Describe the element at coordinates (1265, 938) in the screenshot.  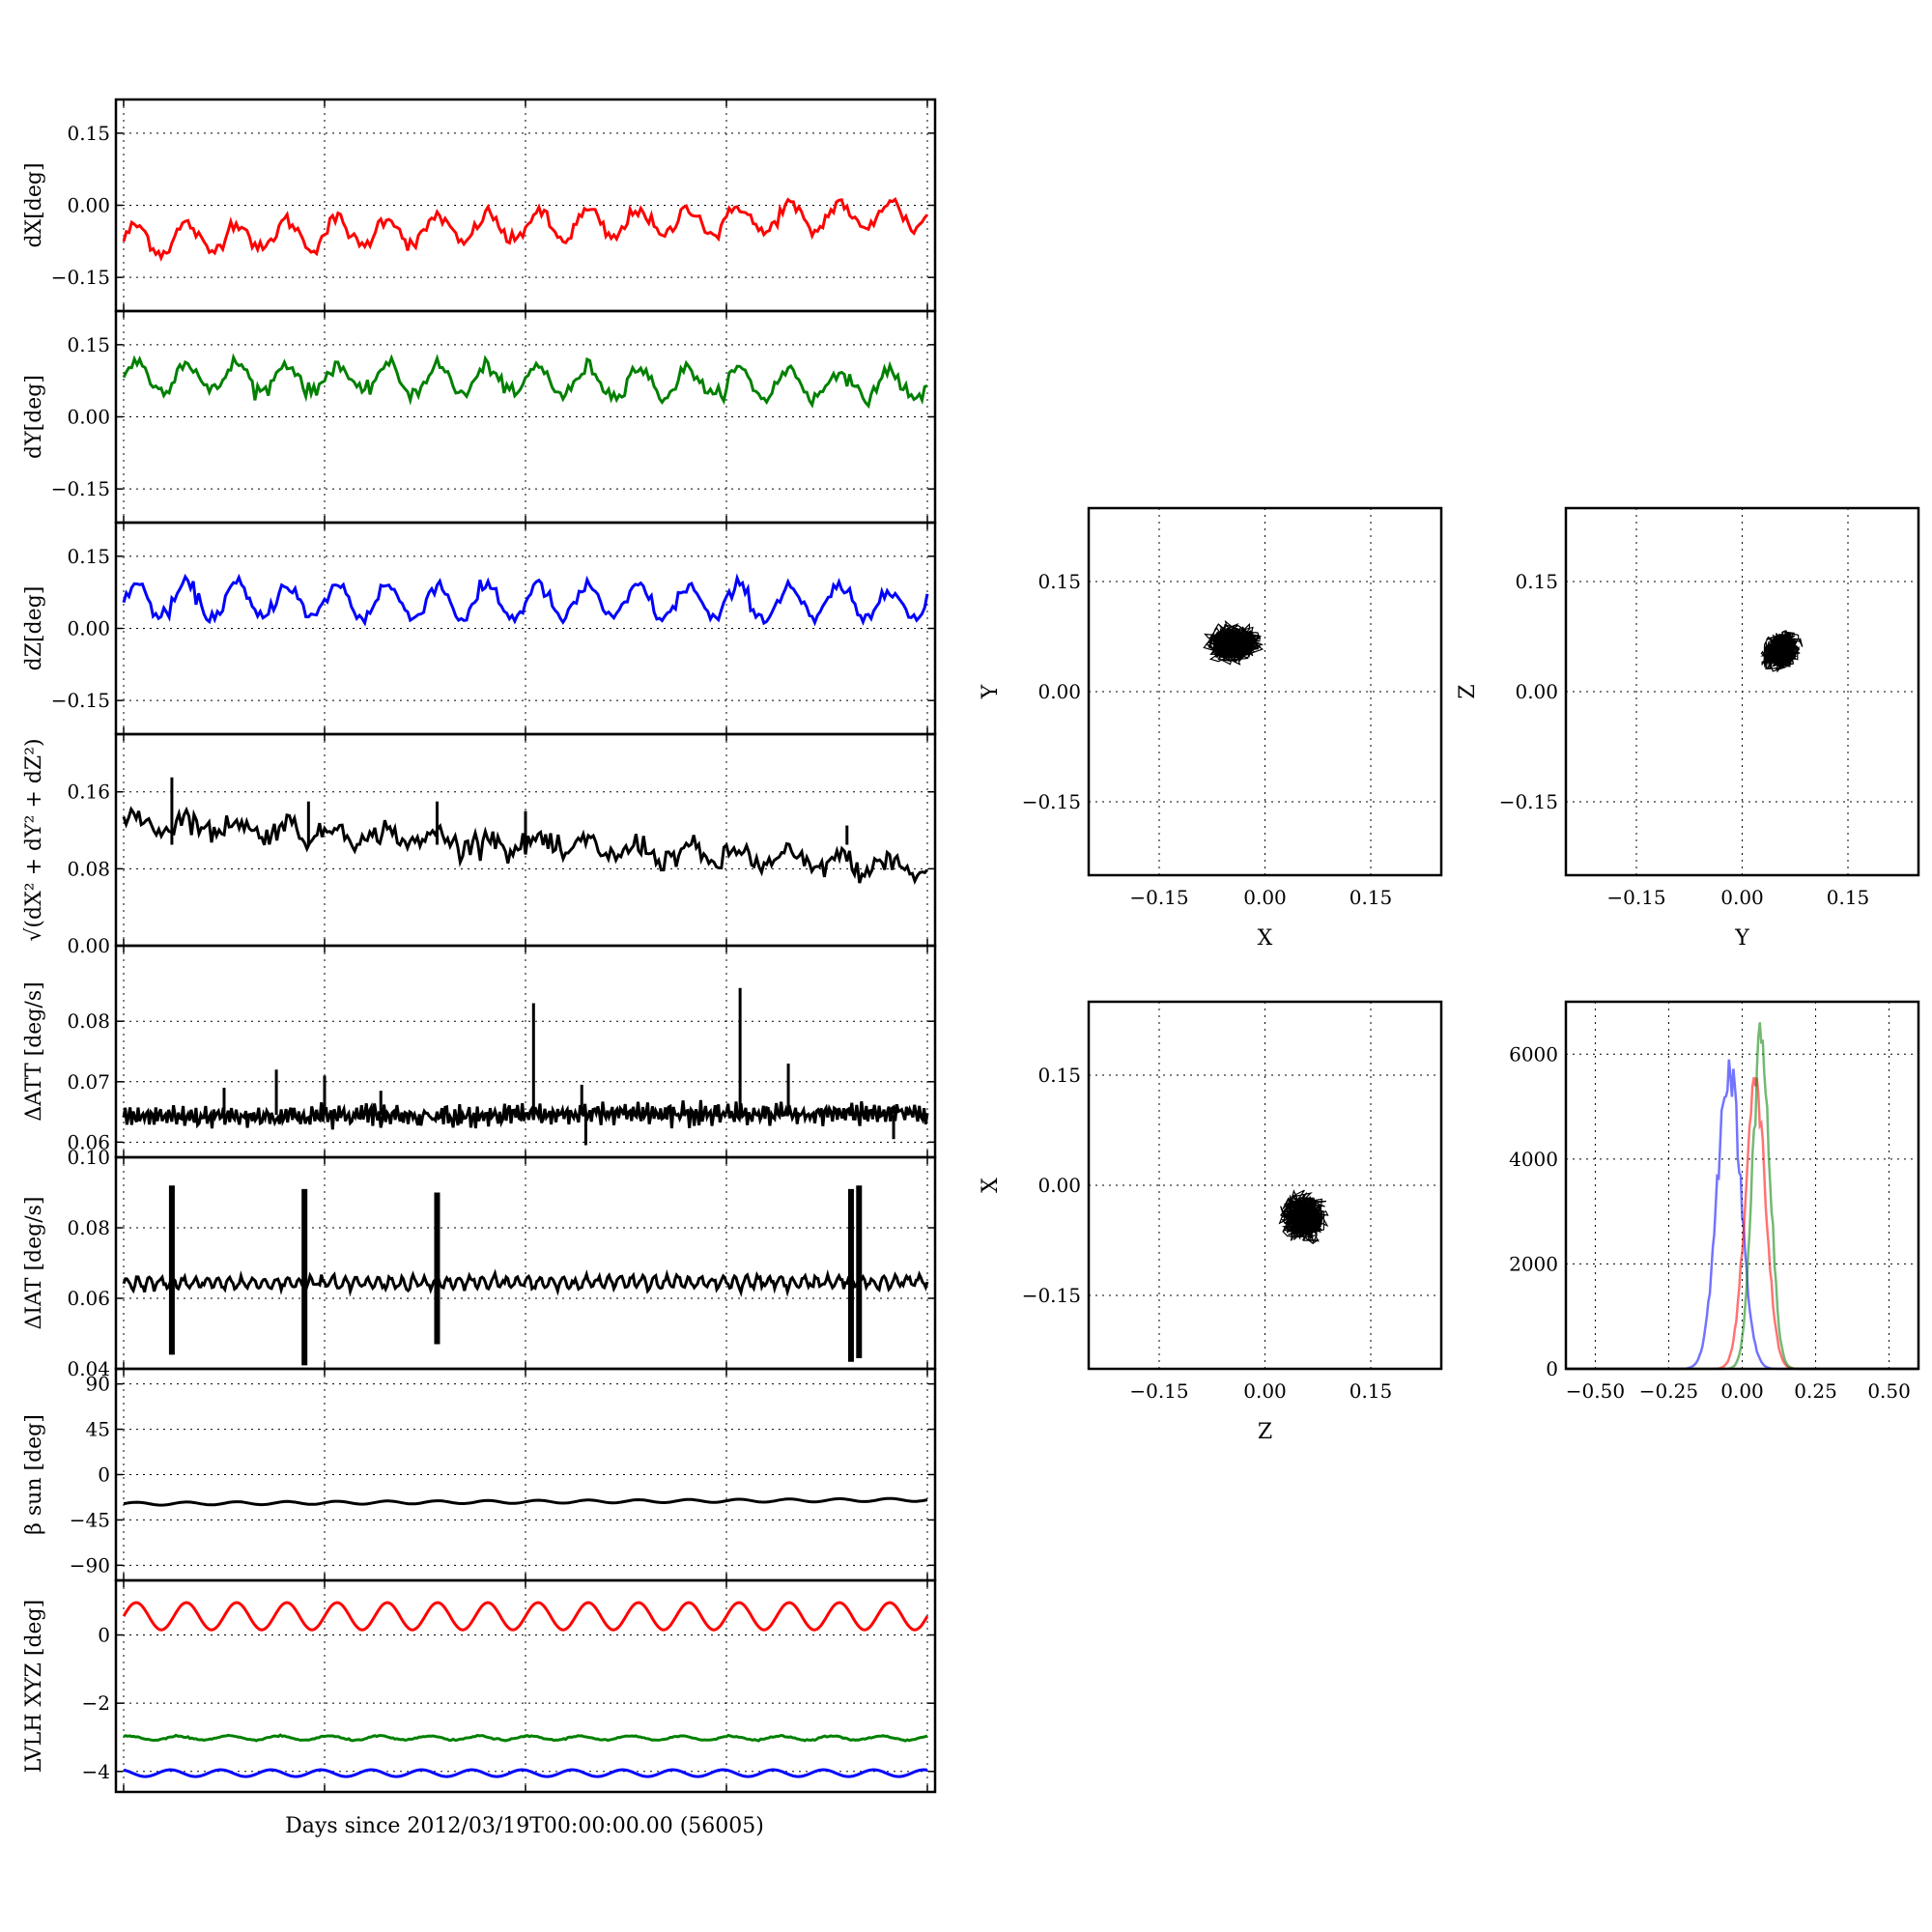
I see `x-axis-label: X` at that location.